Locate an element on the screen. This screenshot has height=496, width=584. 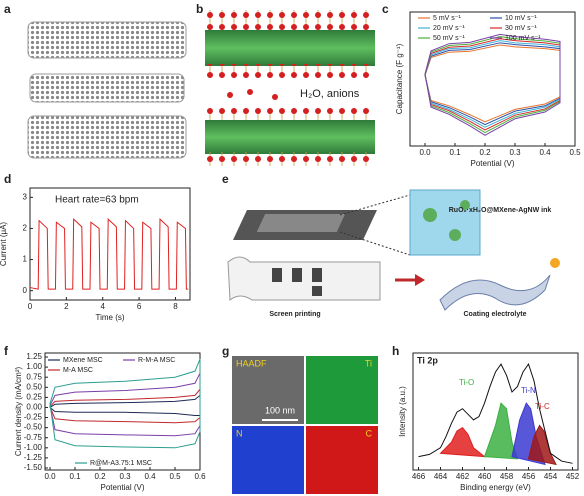
legend-label: M-A MSC is located at coordinates (78, 370).